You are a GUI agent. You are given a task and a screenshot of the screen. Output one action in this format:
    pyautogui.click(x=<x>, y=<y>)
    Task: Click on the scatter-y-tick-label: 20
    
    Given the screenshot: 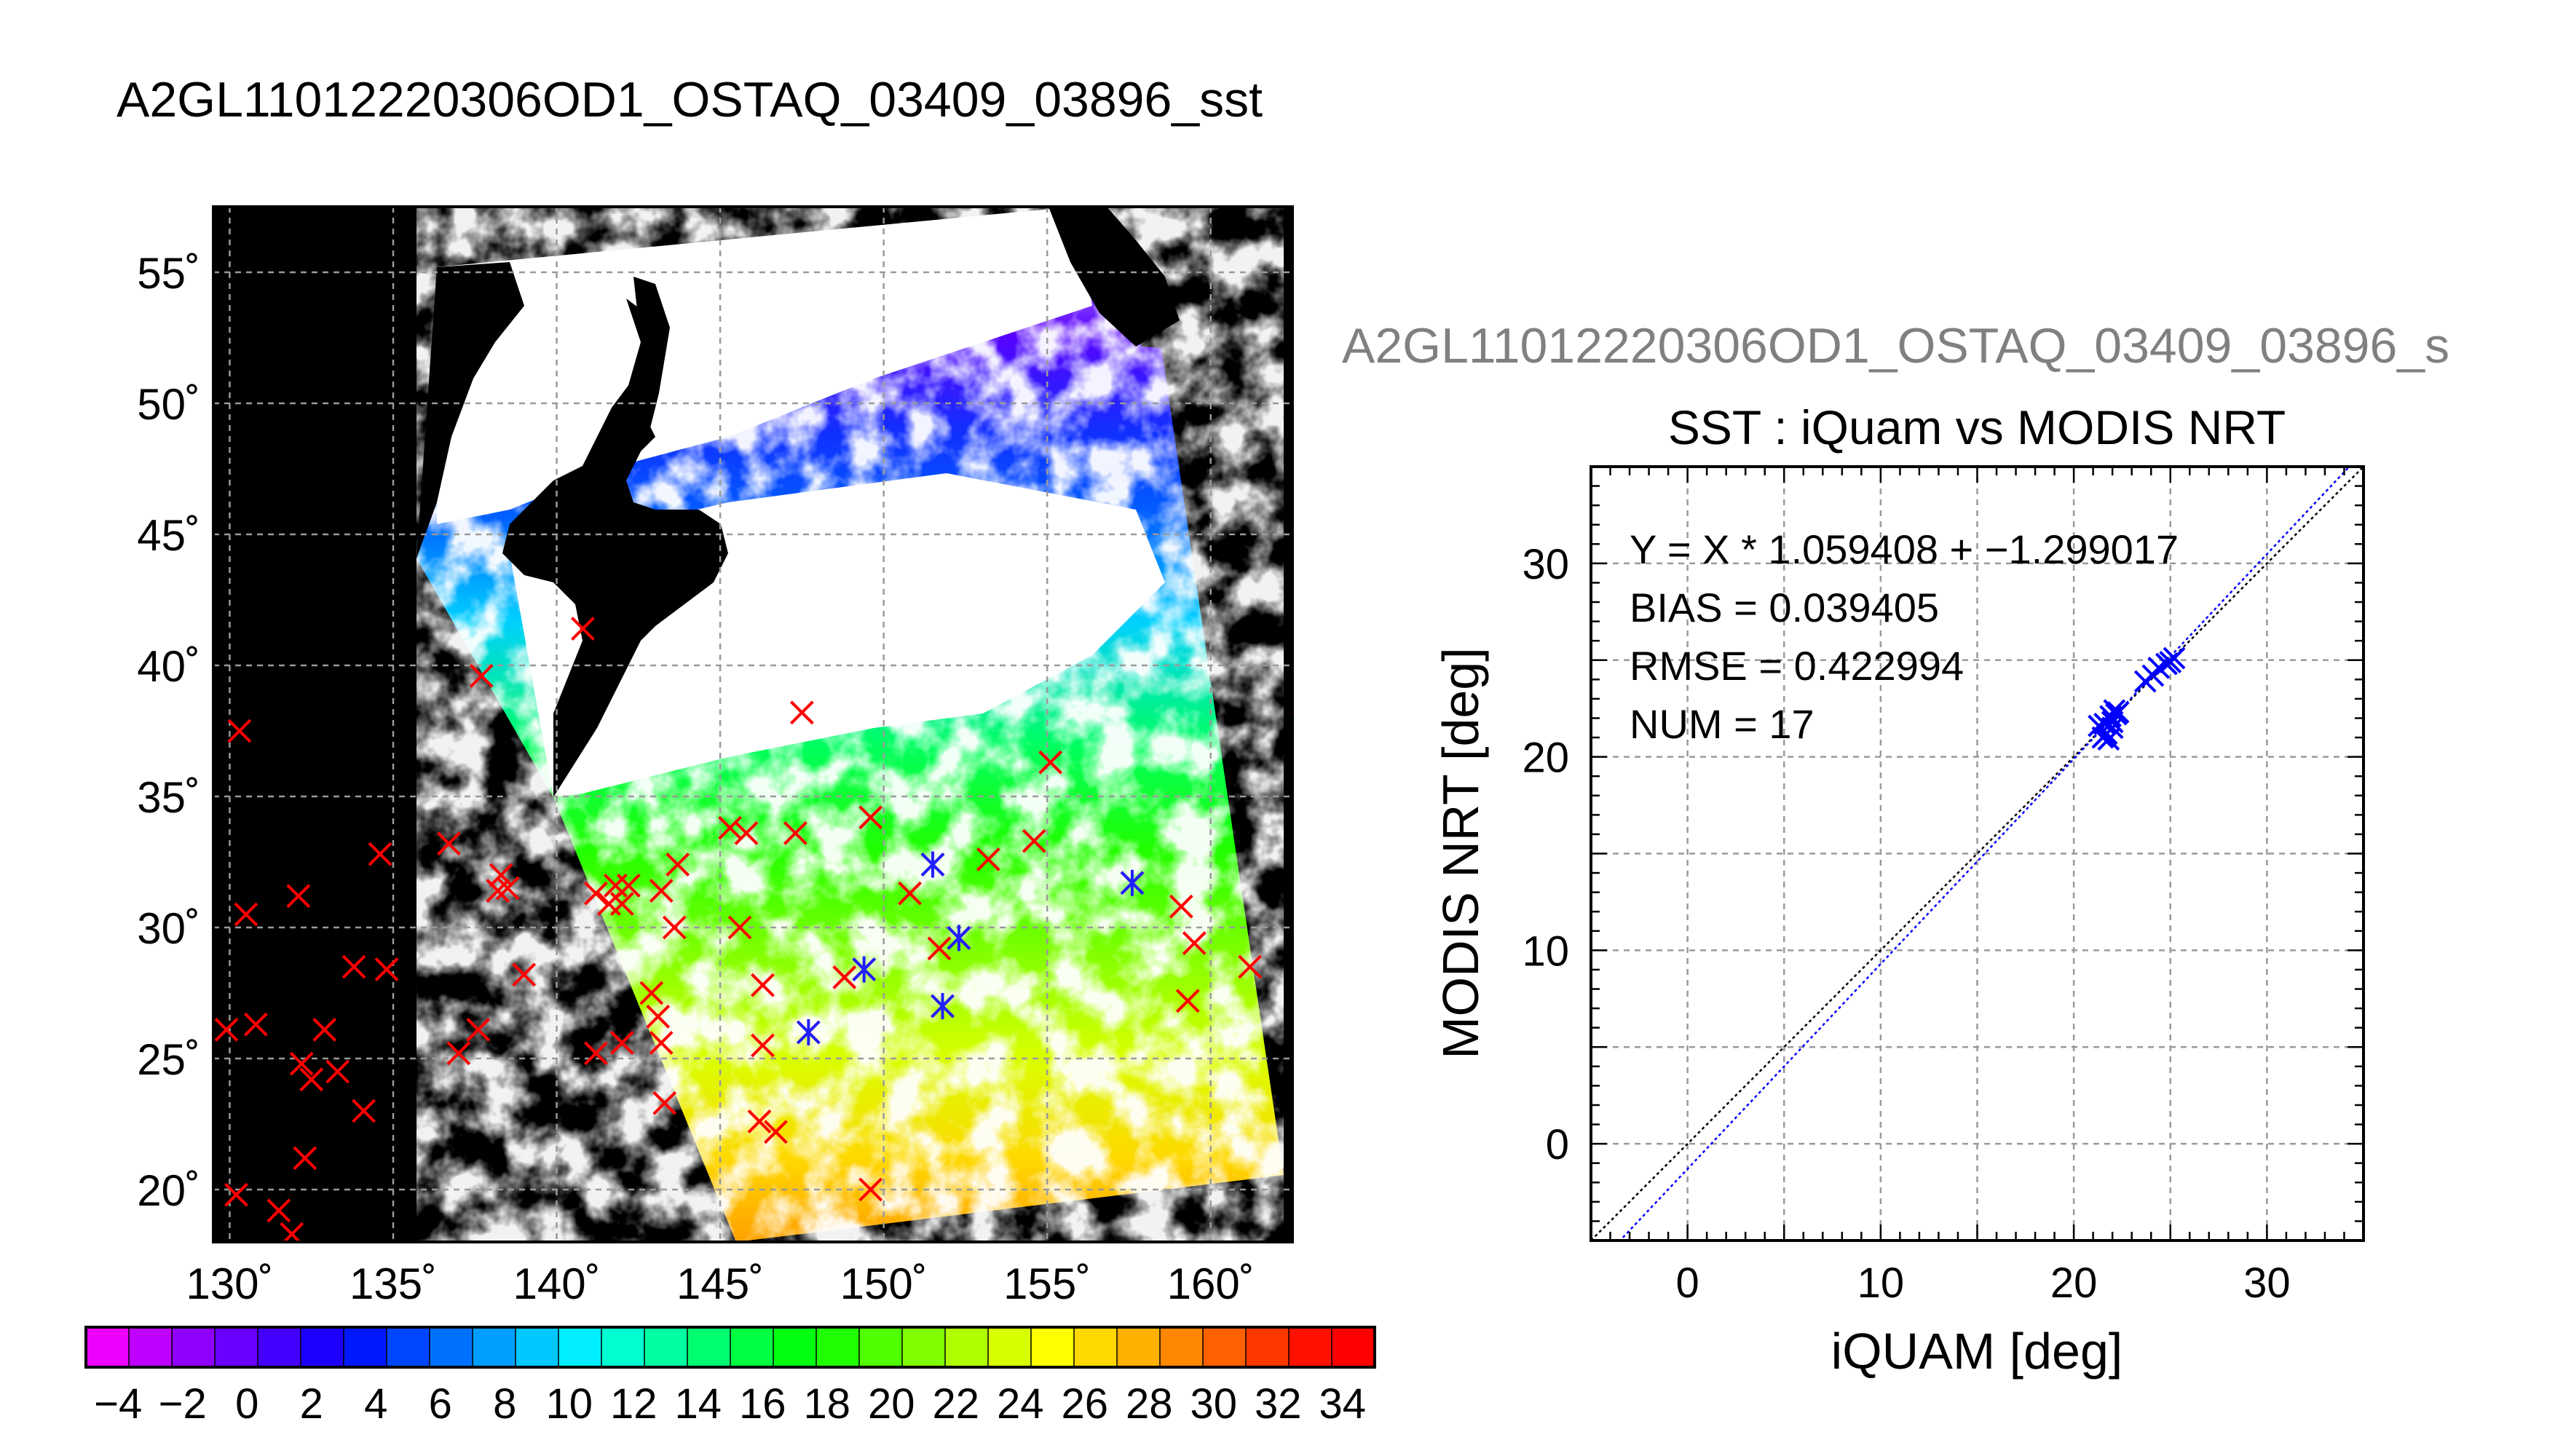 What is the action you would take?
    pyautogui.click(x=1545, y=758)
    